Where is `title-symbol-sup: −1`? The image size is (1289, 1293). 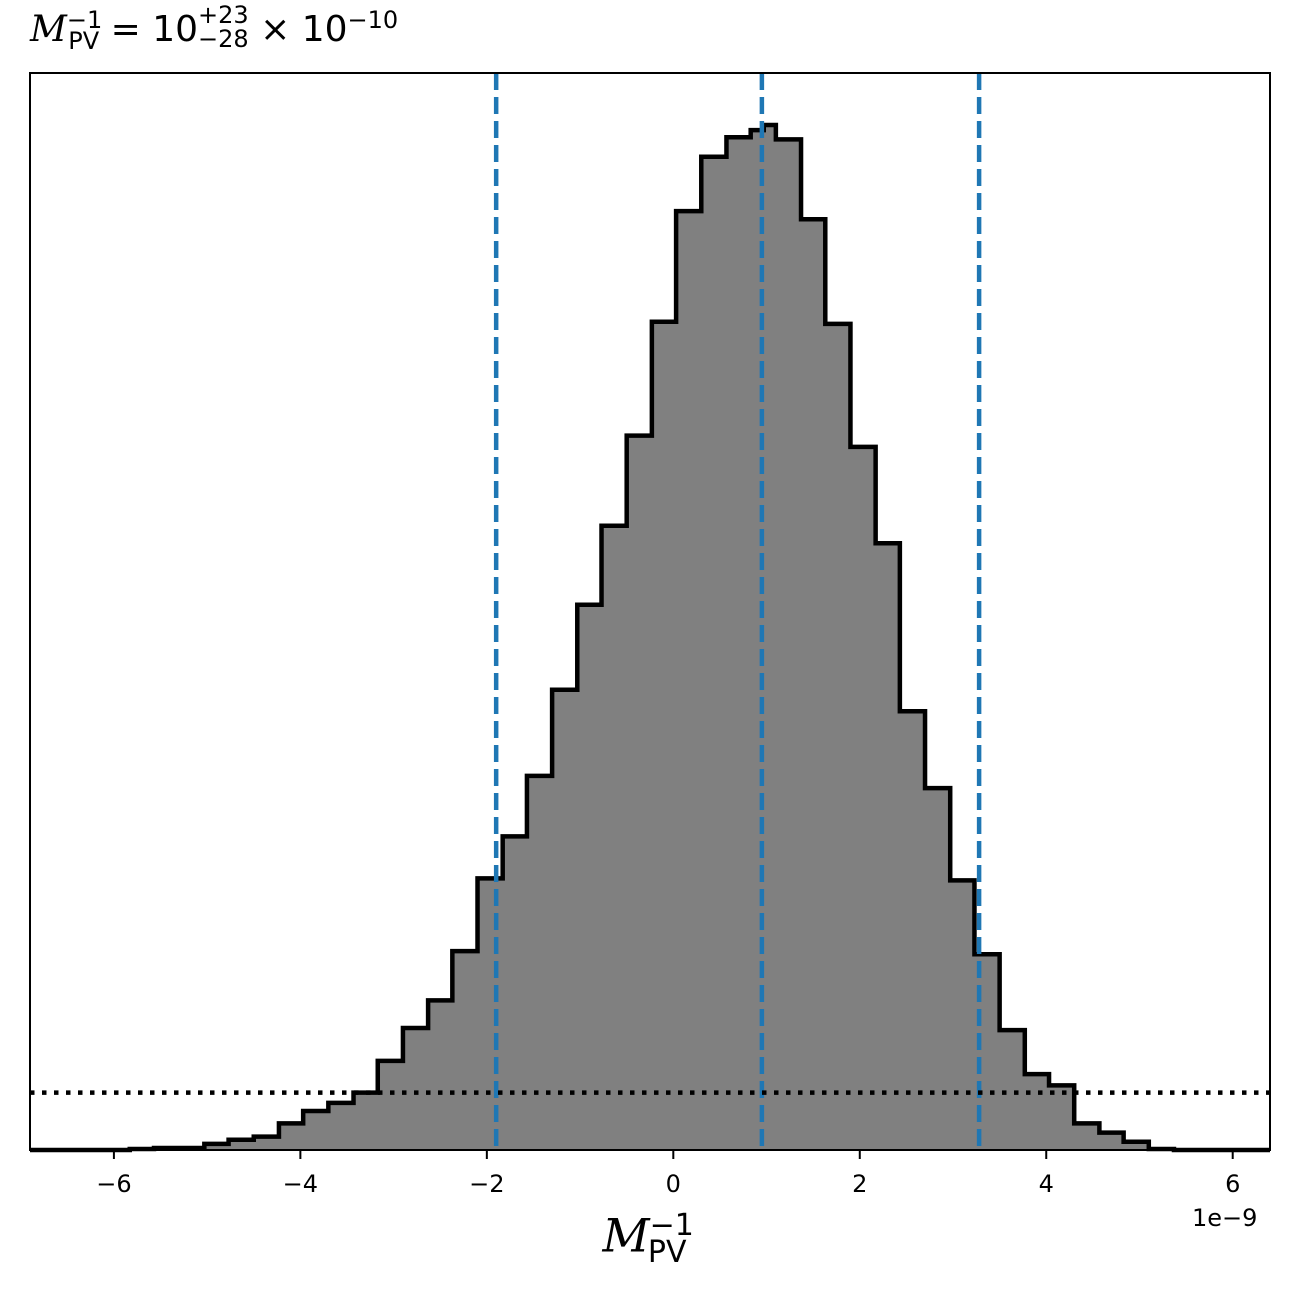
title-symbol-sup: −1 is located at coordinates (84, 20).